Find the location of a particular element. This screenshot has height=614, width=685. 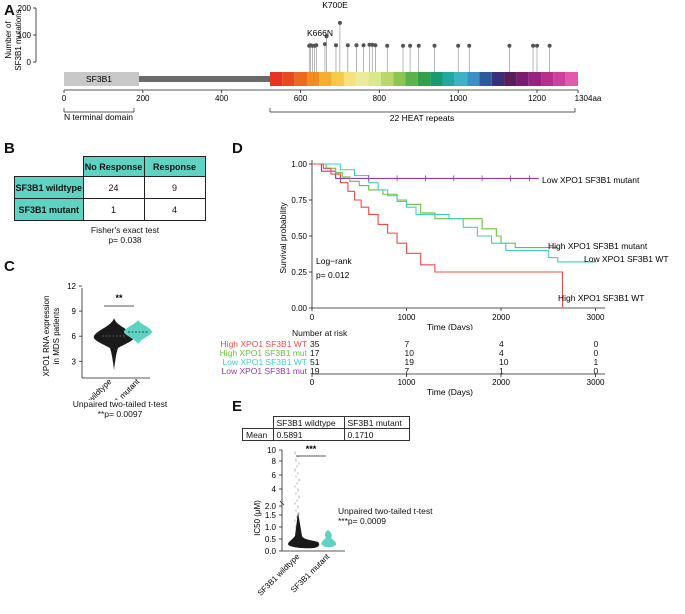

panel-letter-b: B is located at coordinates (9, 148).